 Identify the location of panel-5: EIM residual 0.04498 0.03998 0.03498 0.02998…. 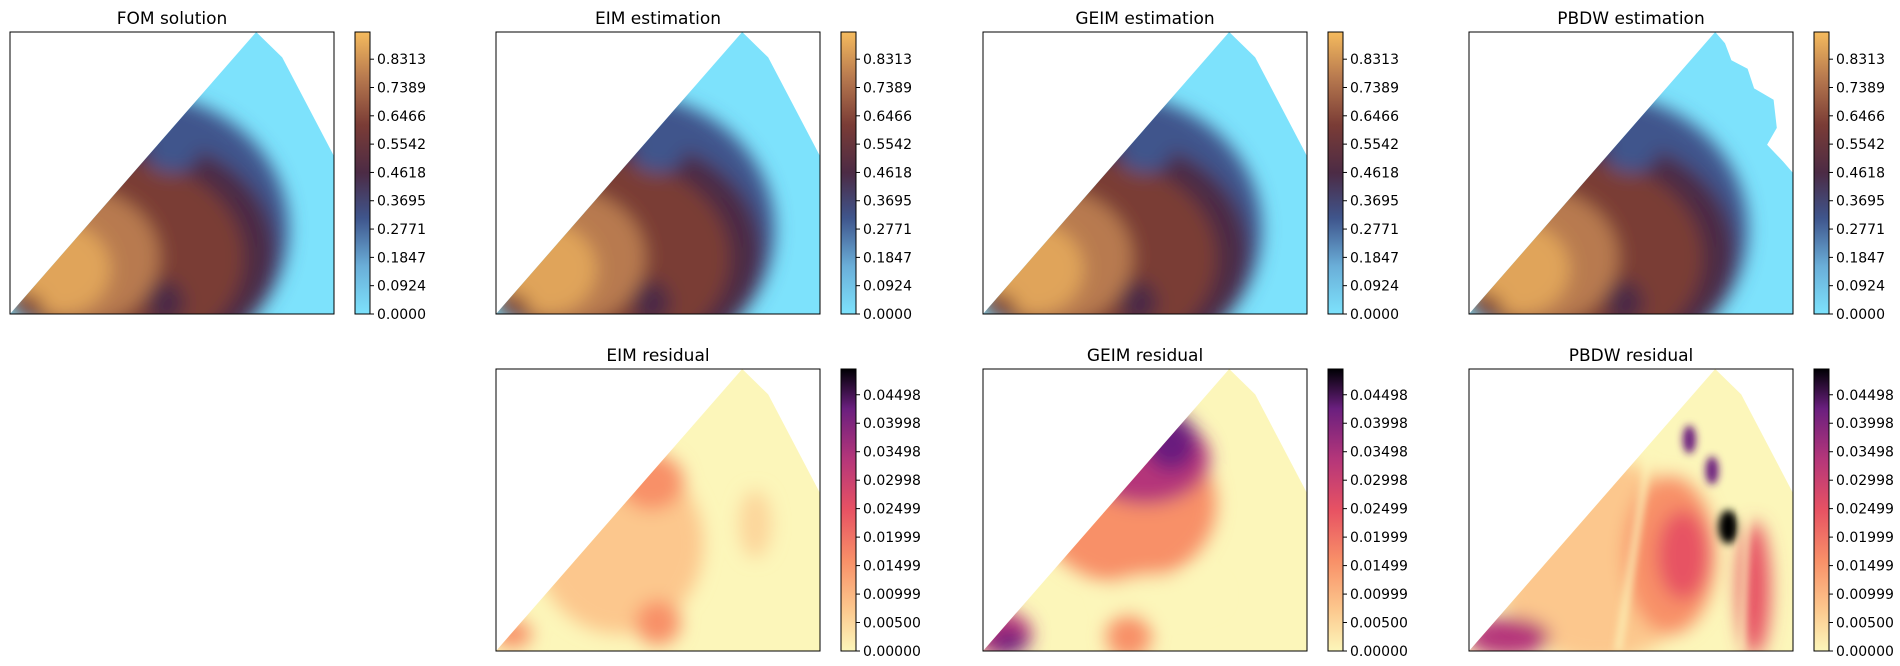
(708, 503).